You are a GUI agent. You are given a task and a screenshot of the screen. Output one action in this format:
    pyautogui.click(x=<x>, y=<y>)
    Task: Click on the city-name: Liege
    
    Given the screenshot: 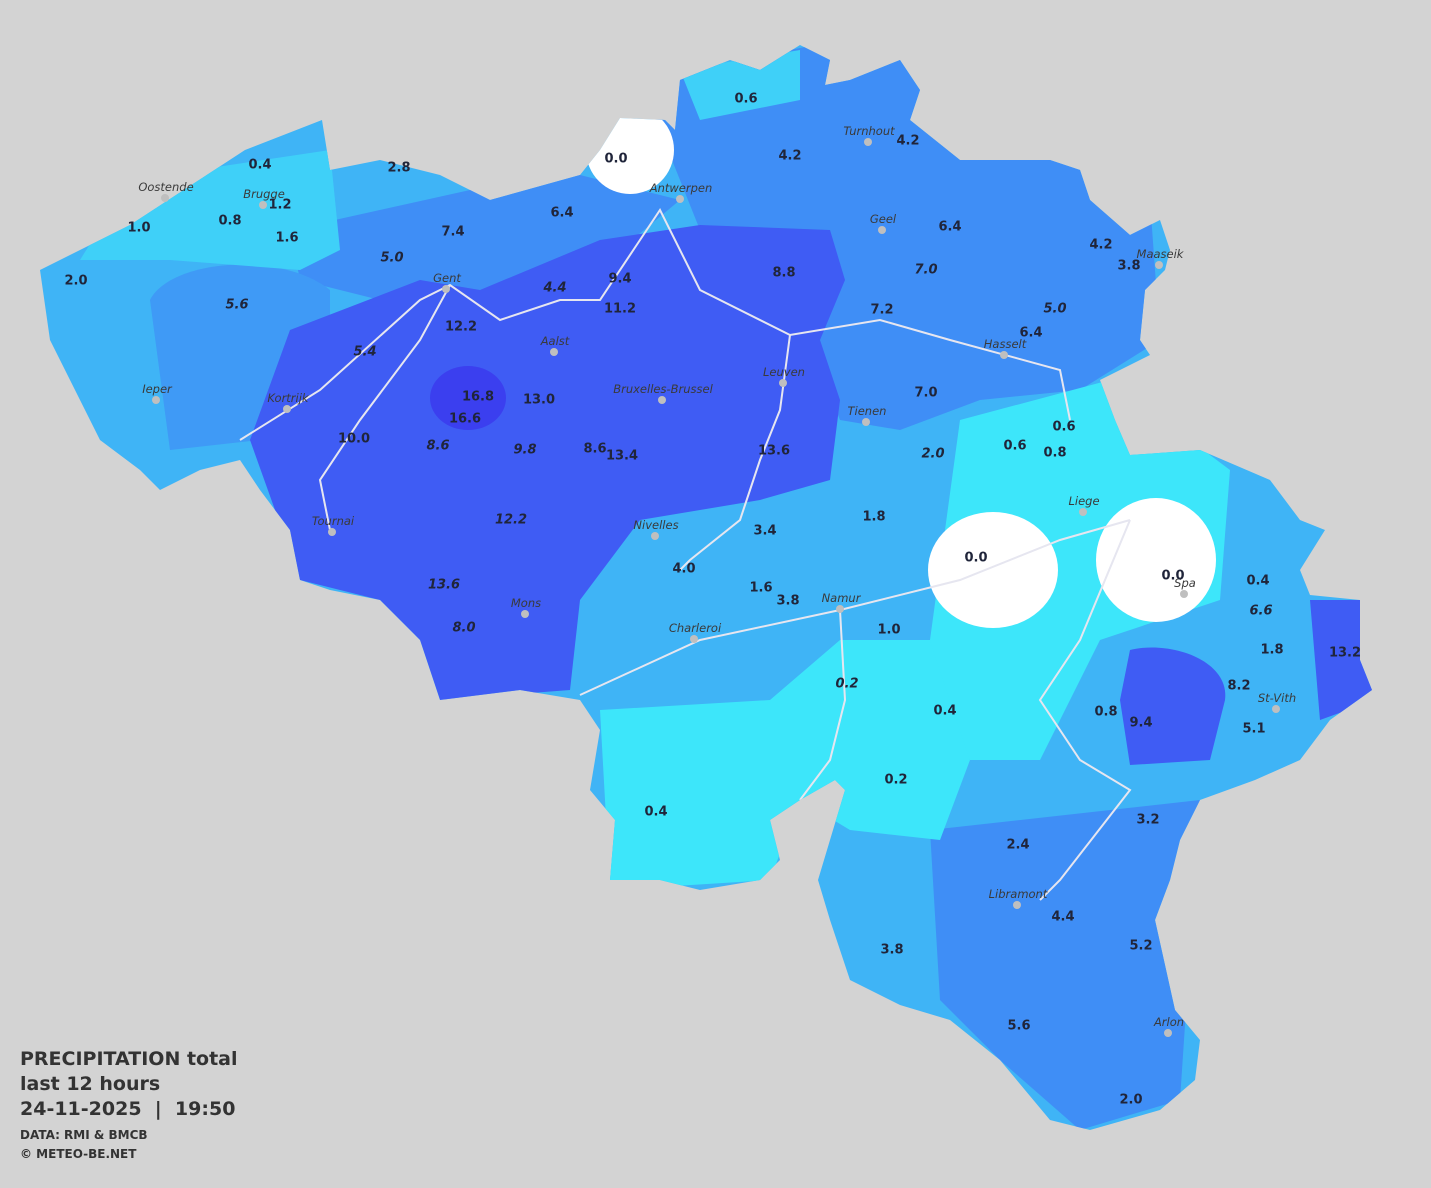 What is the action you would take?
    pyautogui.click(x=1083, y=501)
    